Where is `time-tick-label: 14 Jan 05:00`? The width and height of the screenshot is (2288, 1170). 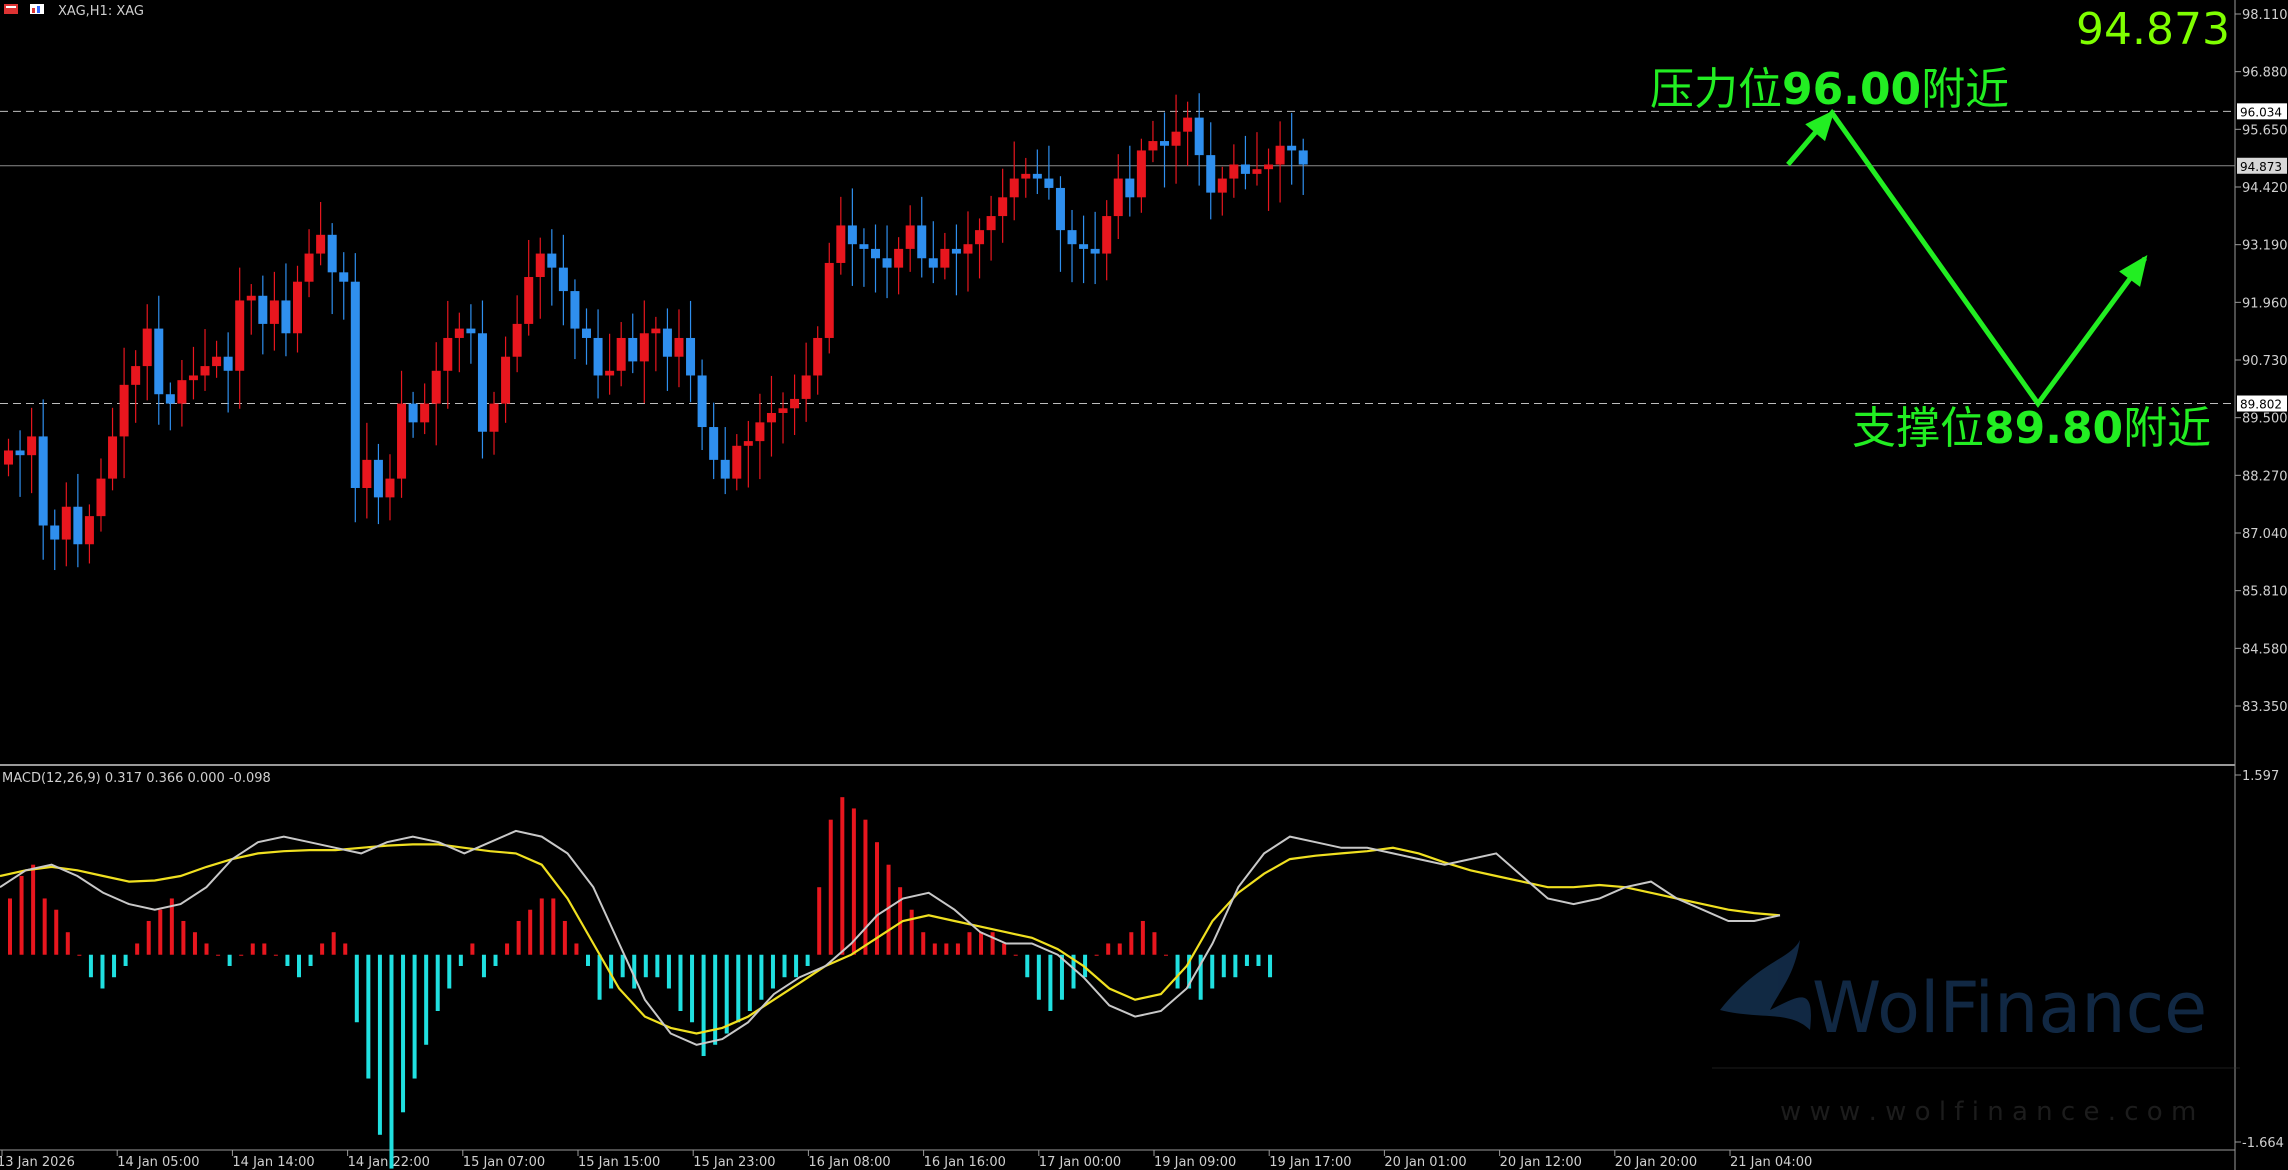
time-tick-label: 14 Jan 05:00 is located at coordinates (158, 1162).